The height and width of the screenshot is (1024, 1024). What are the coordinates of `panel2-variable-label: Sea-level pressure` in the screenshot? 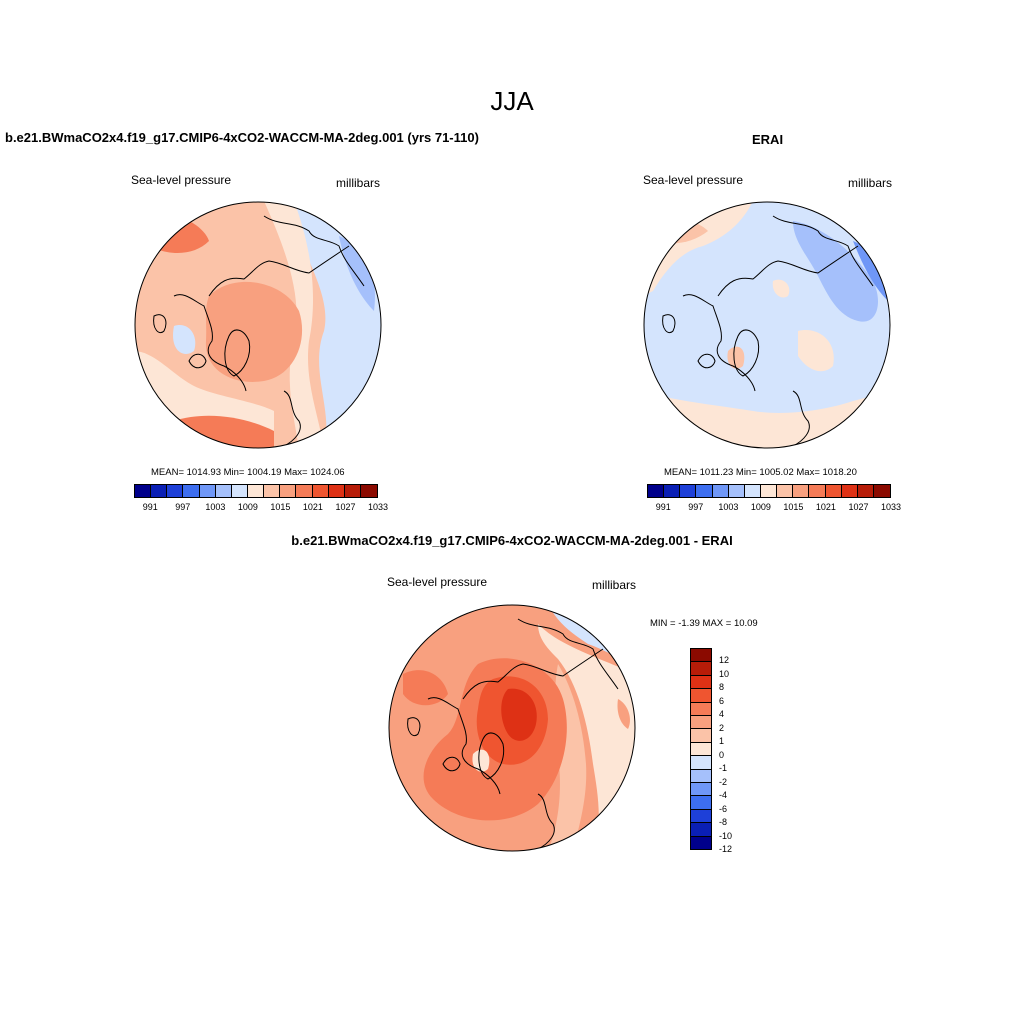 It's located at (693, 180).